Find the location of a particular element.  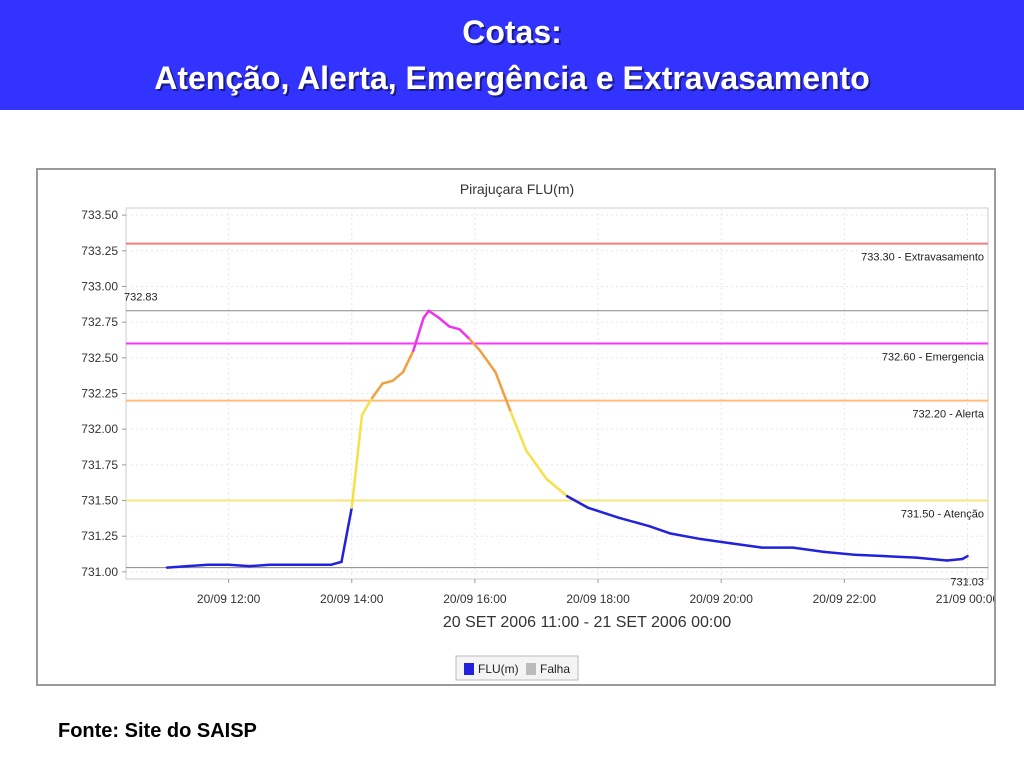

y-tick-label: 732.50 is located at coordinates (99, 358).